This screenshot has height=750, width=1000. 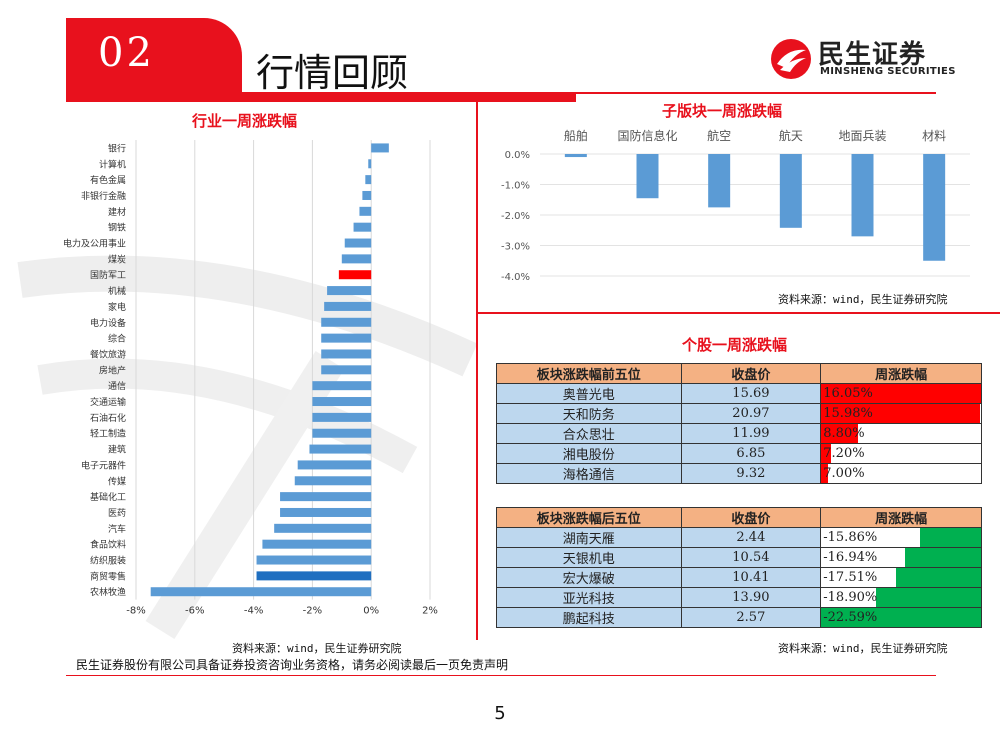 I want to click on table-row: 湘电股份 6.85 7.20%, so click(x=739, y=453).